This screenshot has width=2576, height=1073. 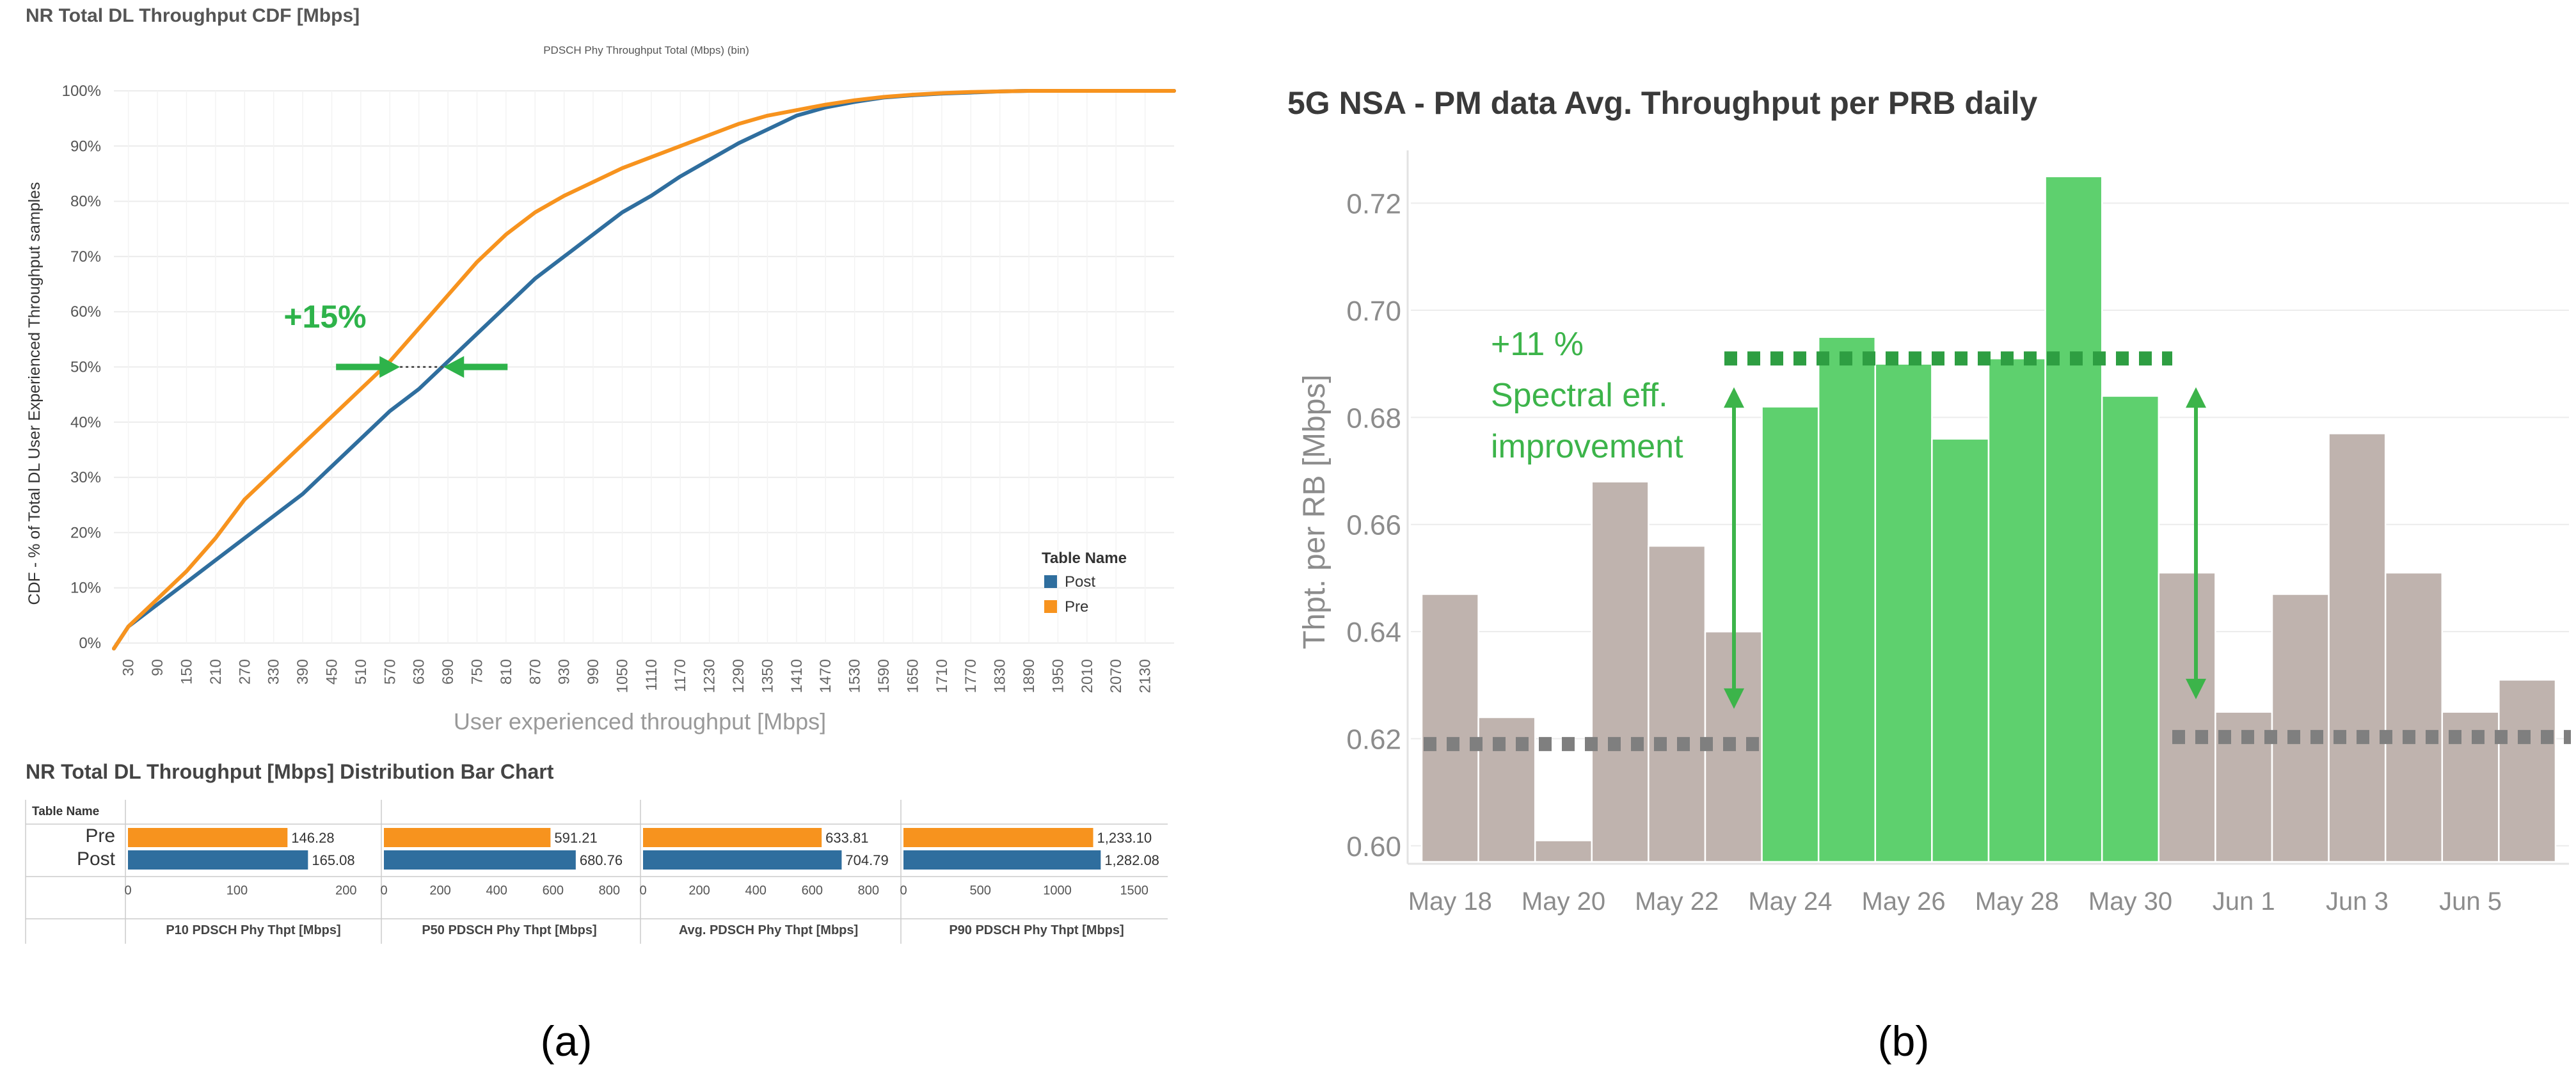 I want to click on cdf-x-axis-label: User experienced throughput [Mbps], so click(x=640, y=721).